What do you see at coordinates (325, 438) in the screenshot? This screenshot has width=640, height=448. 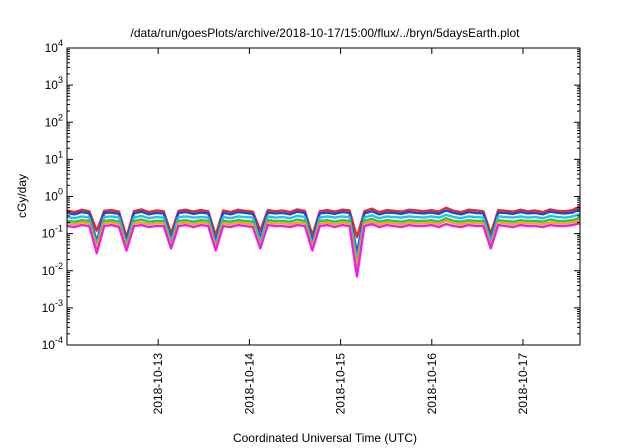 I see `x-axis-label: Coordinated Universal Time (UTC)` at bounding box center [325, 438].